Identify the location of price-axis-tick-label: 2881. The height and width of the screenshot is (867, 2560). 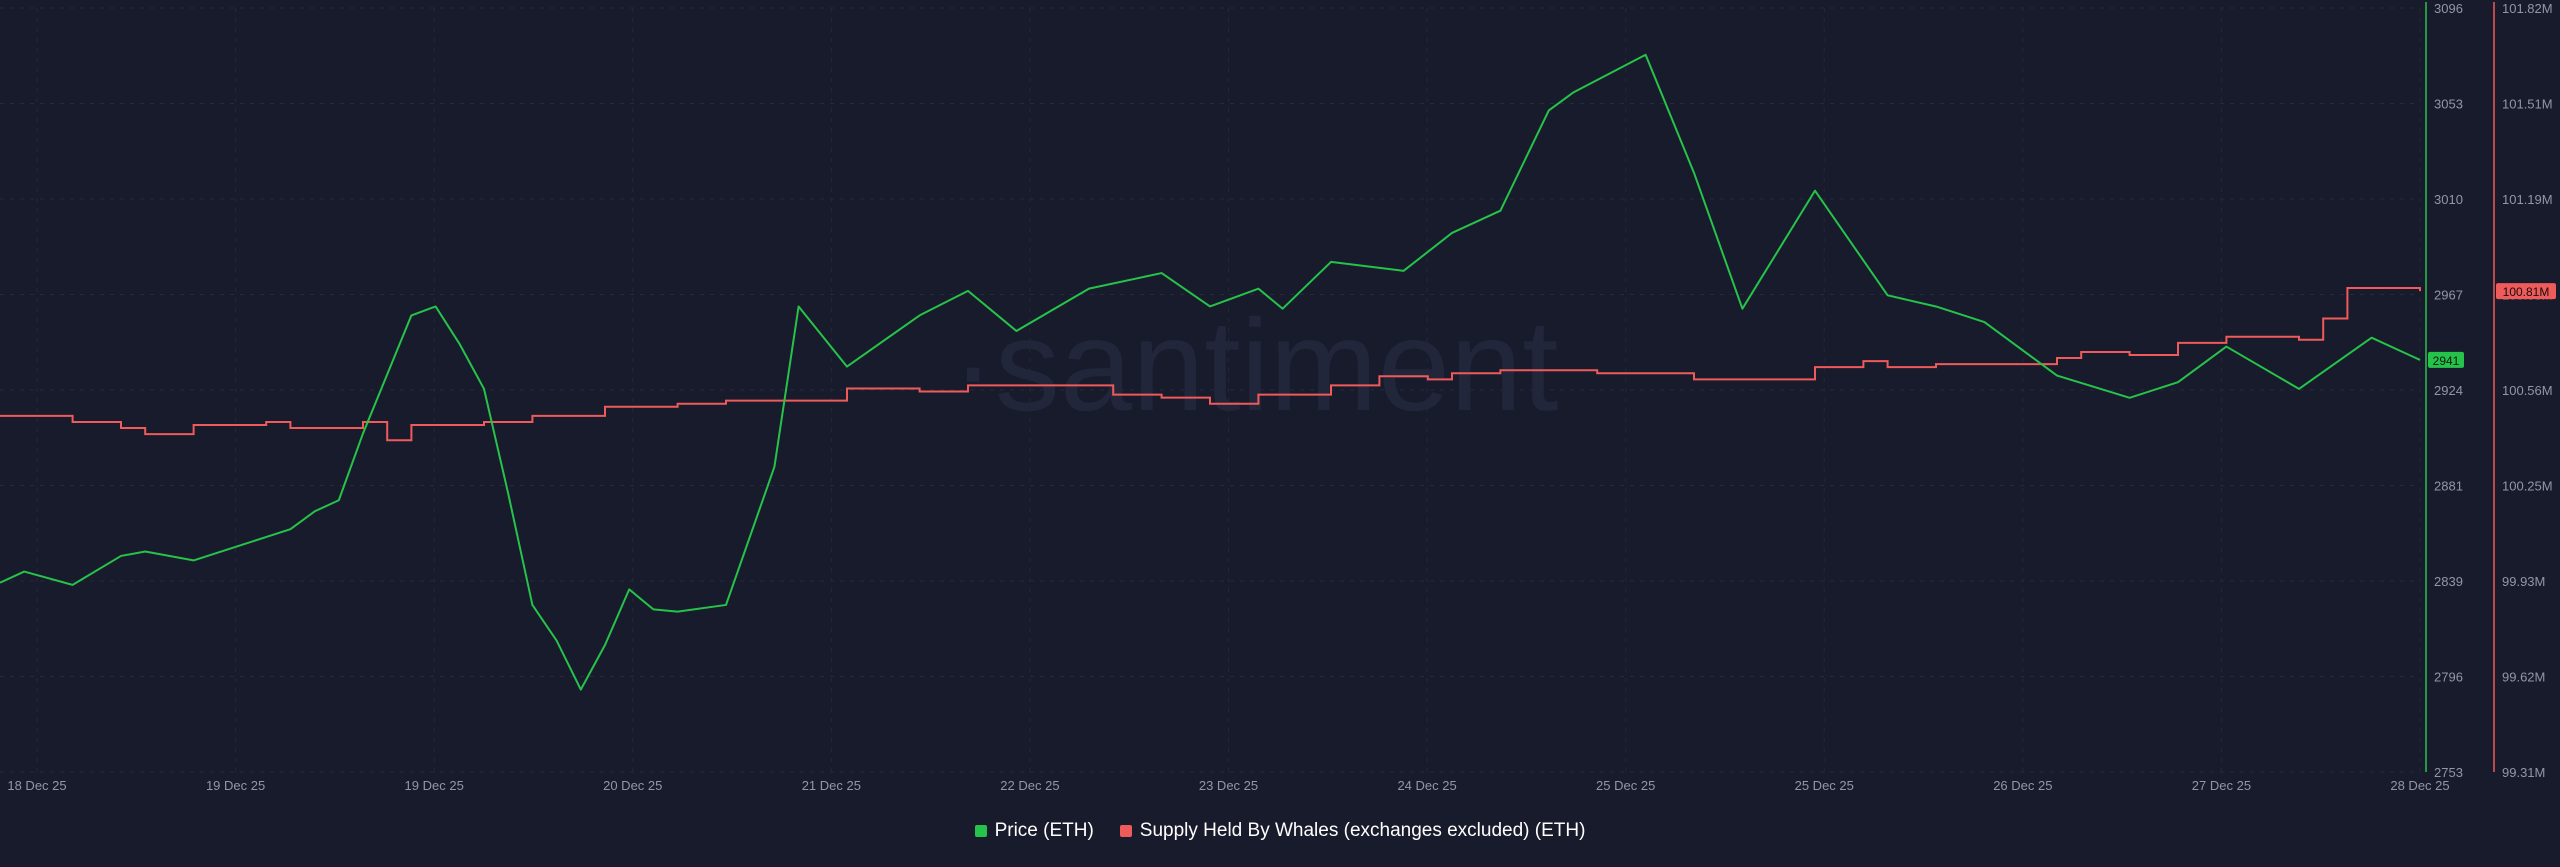
(2448, 486).